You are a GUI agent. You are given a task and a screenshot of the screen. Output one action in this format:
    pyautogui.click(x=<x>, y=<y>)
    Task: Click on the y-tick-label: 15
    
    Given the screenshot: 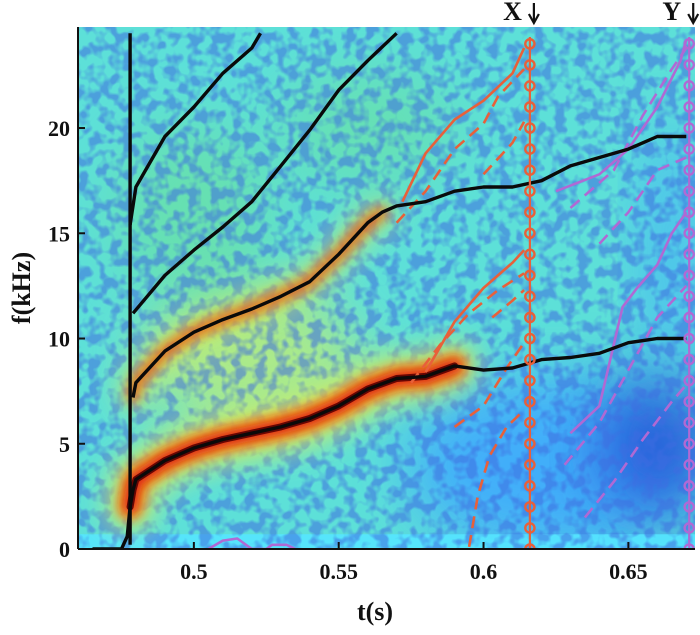 What is the action you would take?
    pyautogui.click(x=59, y=233)
    